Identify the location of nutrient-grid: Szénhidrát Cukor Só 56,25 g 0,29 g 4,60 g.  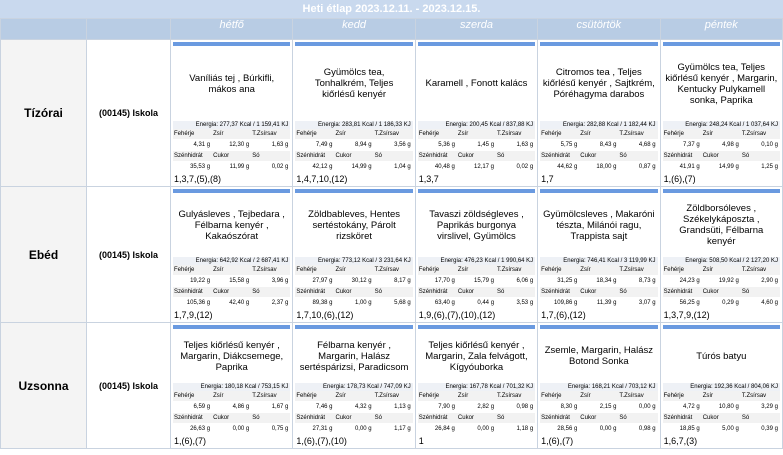
(721, 298).